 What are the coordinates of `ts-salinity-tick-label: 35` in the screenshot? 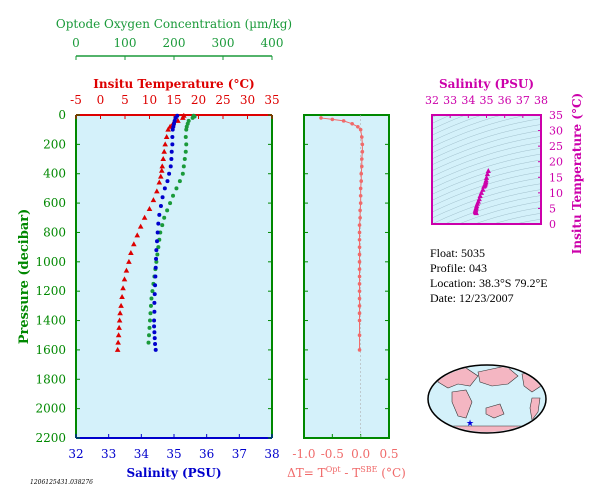 It's located at (487, 100).